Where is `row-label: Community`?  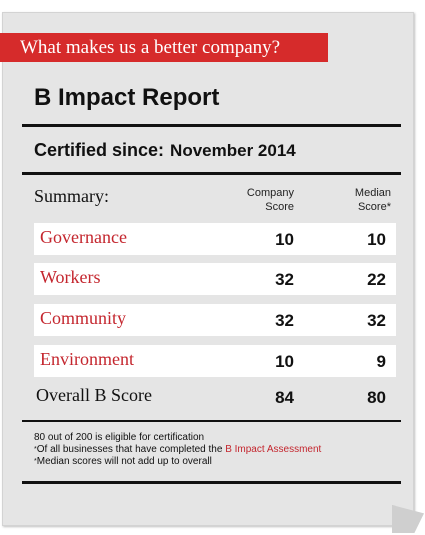 row-label: Community is located at coordinates (83, 318).